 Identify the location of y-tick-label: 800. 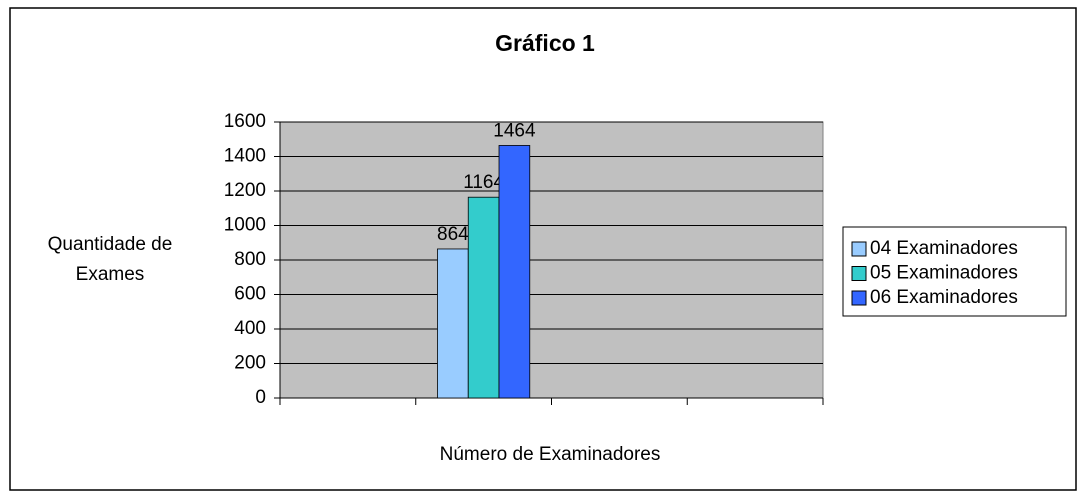
(250, 259).